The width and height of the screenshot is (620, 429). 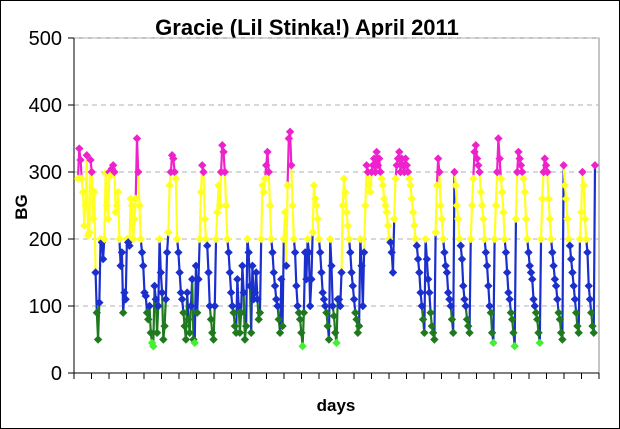 I want to click on y-tick-label: 0, so click(x=56, y=374).